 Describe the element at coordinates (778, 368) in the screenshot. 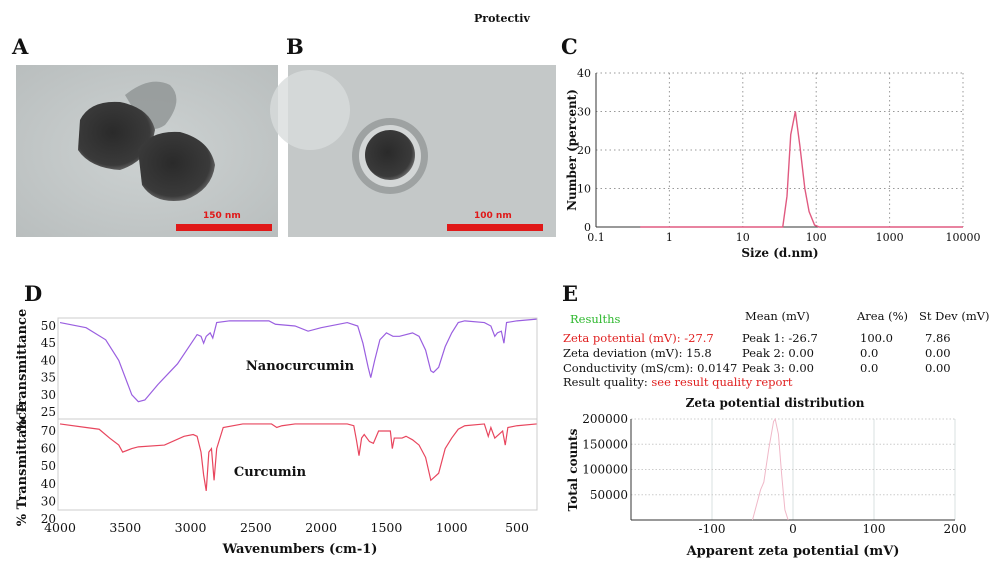

I see `row-peak3: Peak 3: 0.00` at that location.